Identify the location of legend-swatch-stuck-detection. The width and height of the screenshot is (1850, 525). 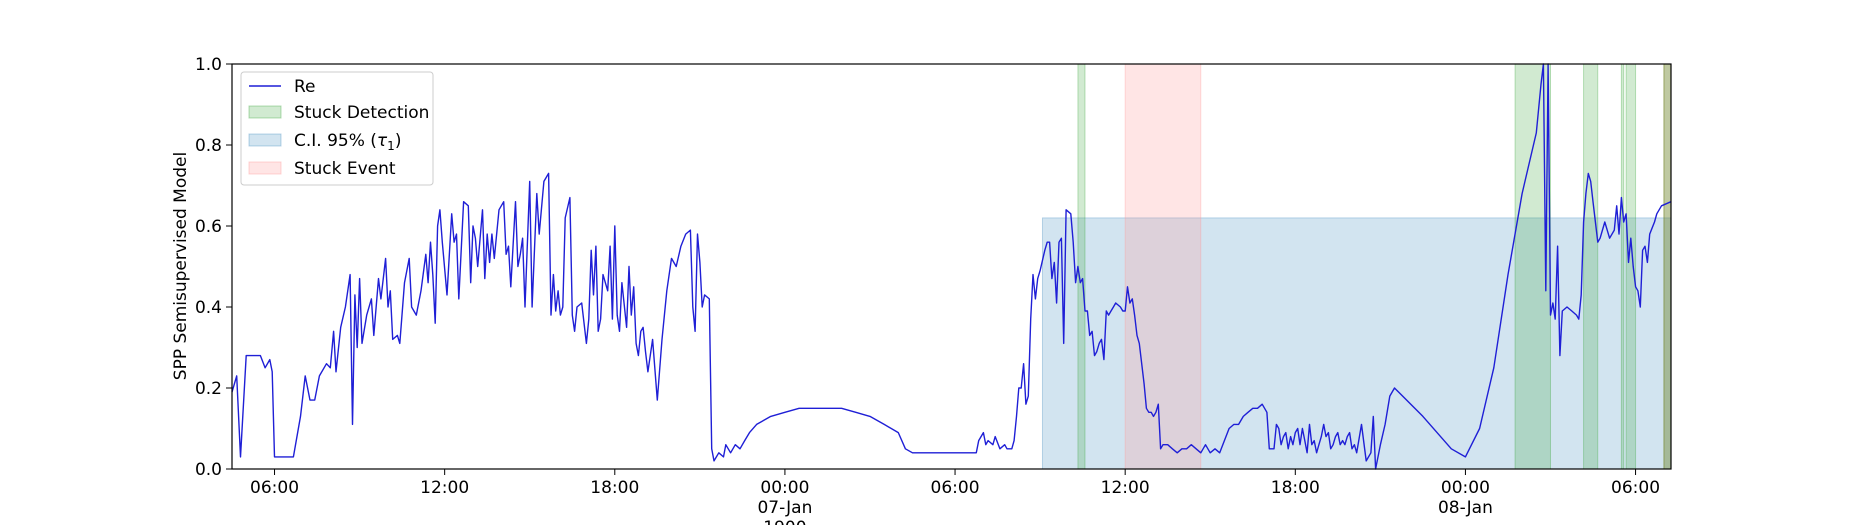
(265, 112).